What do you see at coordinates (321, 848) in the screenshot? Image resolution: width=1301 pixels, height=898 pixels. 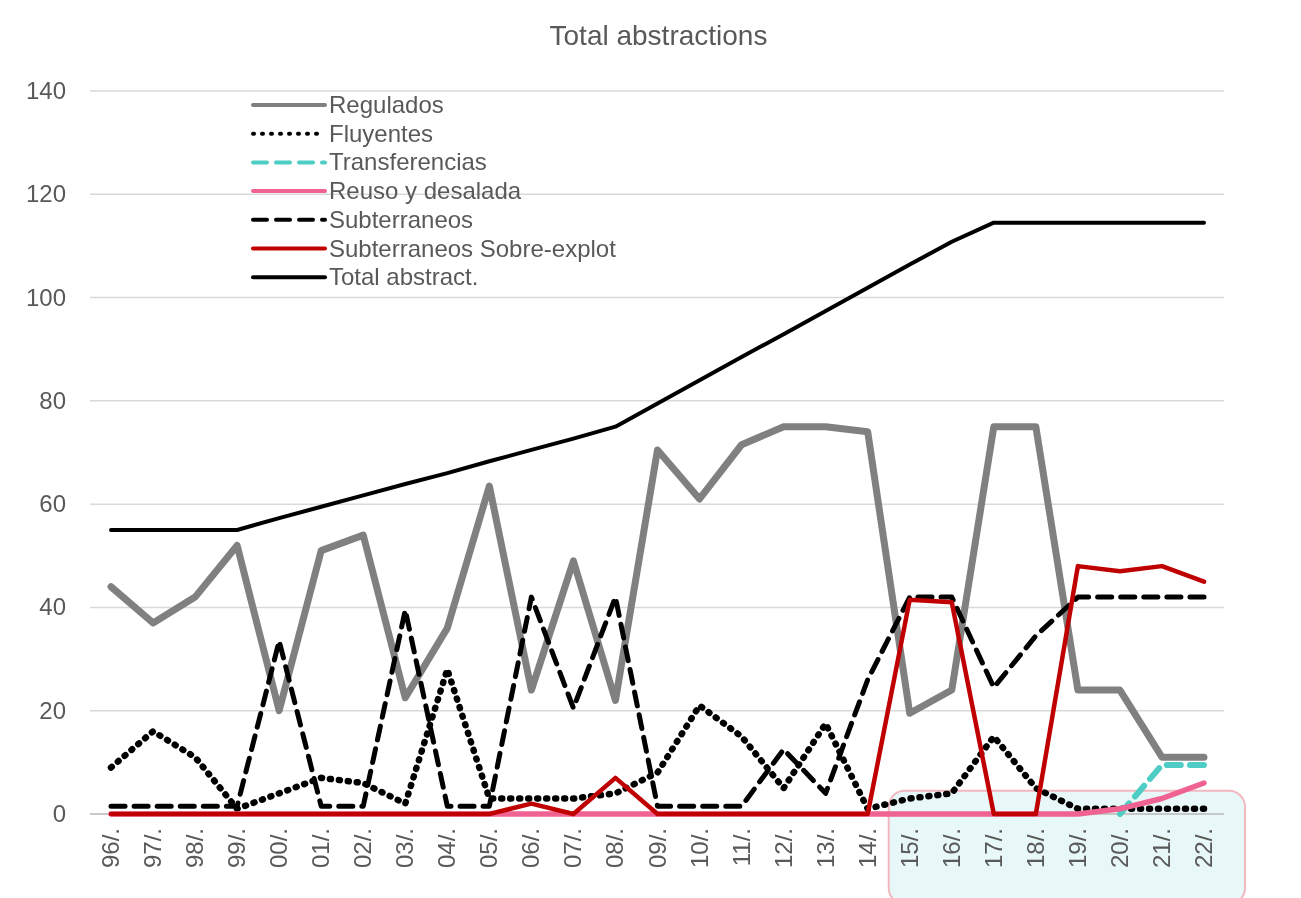 I see `x-tick-label: 01/.` at bounding box center [321, 848].